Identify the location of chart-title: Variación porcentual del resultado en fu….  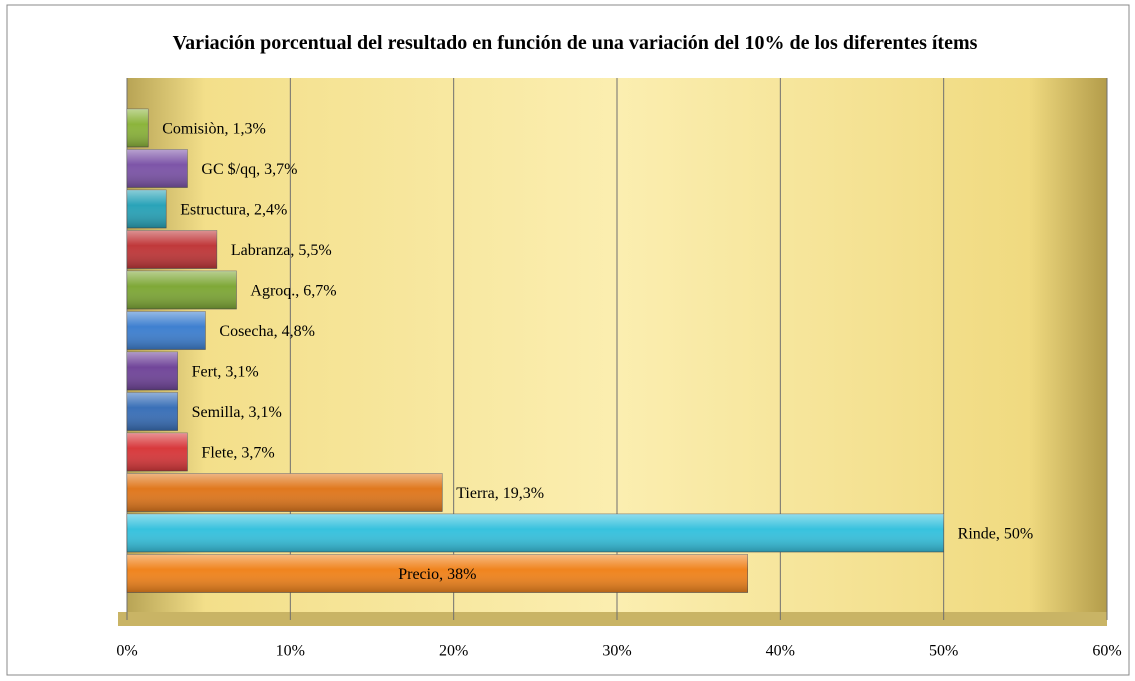
(575, 43).